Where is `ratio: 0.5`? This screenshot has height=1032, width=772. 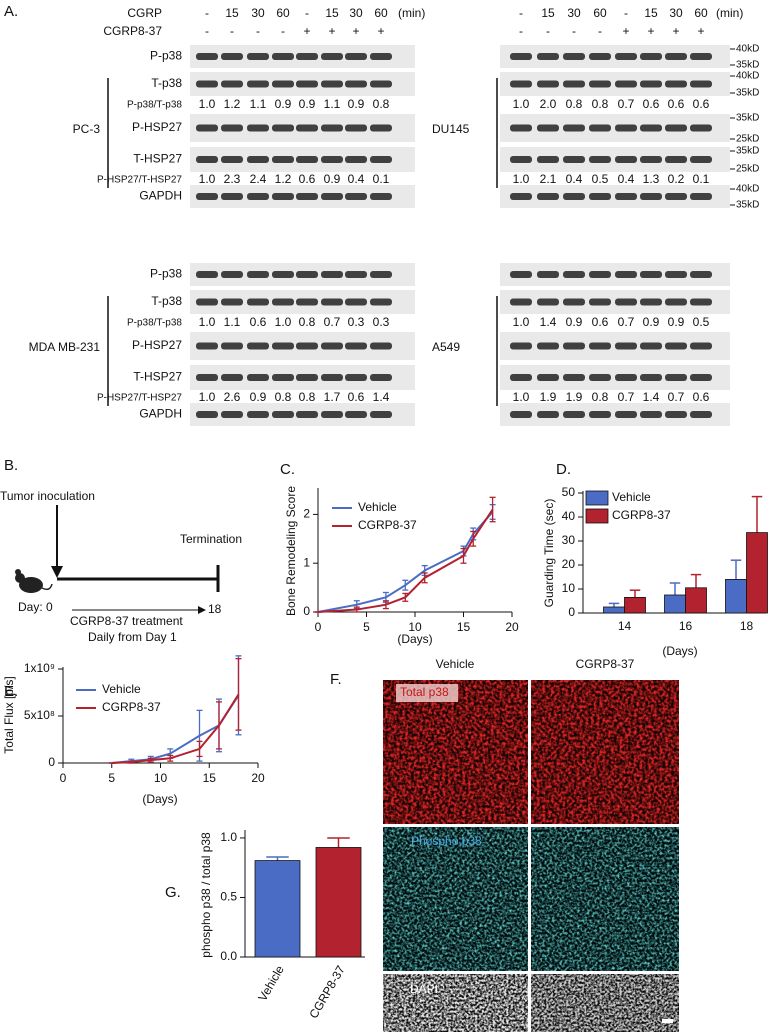 ratio: 0.5 is located at coordinates (701, 322).